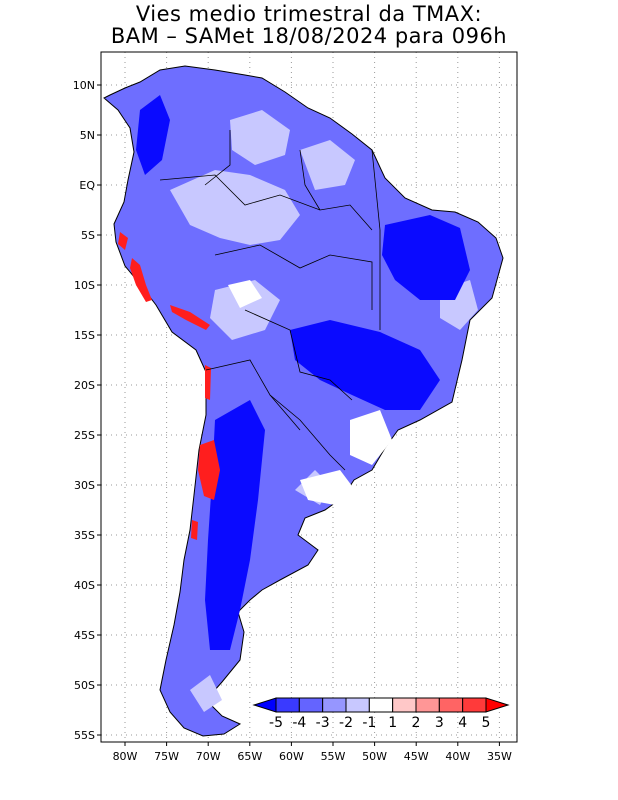 The image size is (618, 800). I want to click on positive-bias-patches, so click(169, 386).